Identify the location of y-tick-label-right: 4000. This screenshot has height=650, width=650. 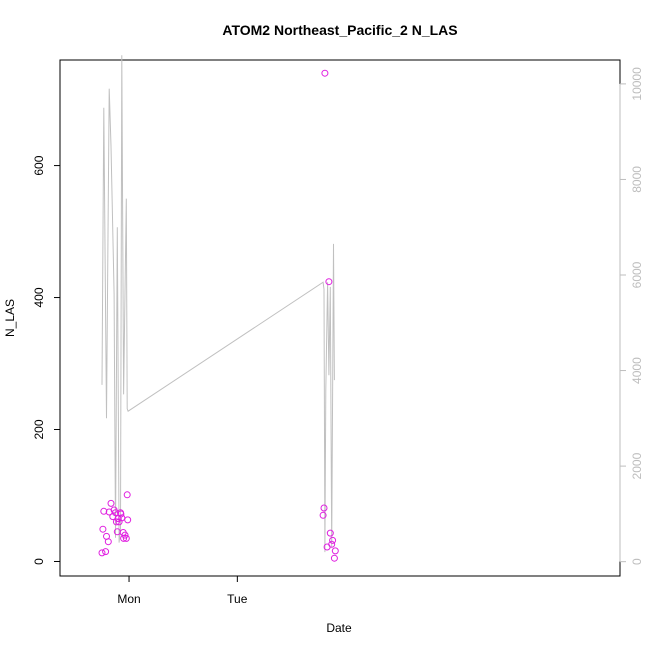
(637, 370).